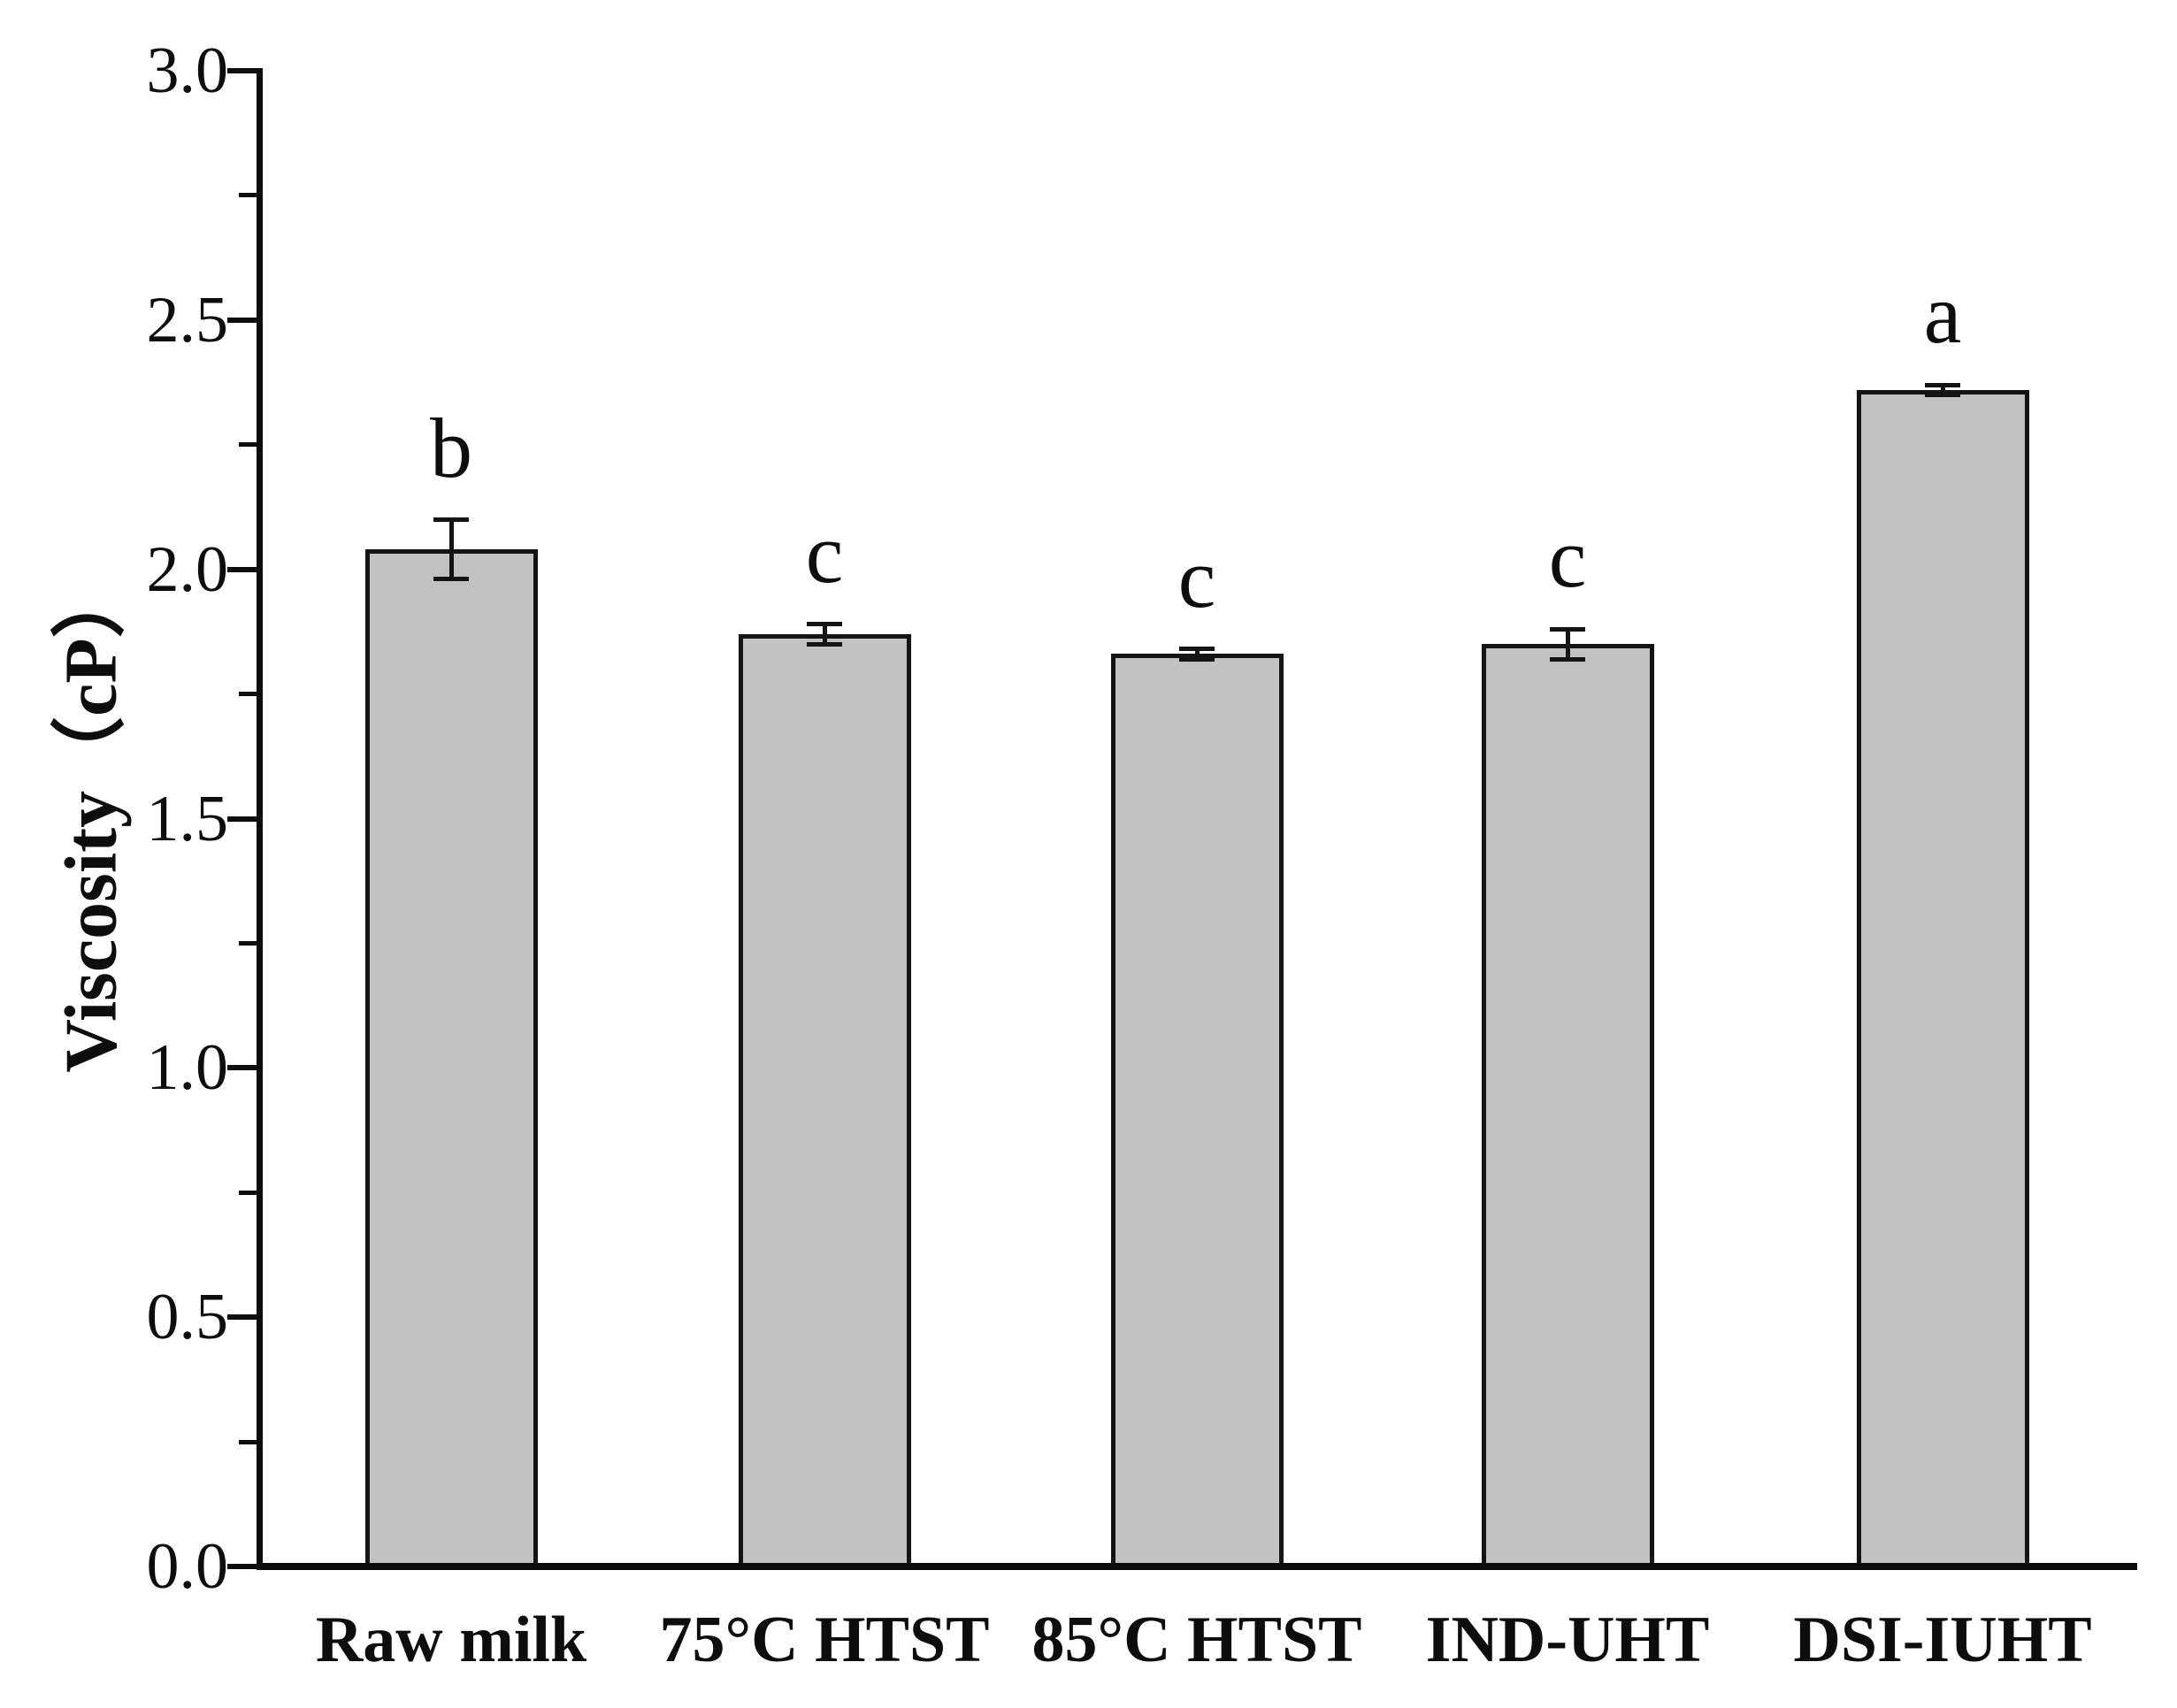 Image resolution: width=2177 pixels, height=1708 pixels. Describe the element at coordinates (187, 320) in the screenshot. I see `y-tick-label: 2.5` at that location.